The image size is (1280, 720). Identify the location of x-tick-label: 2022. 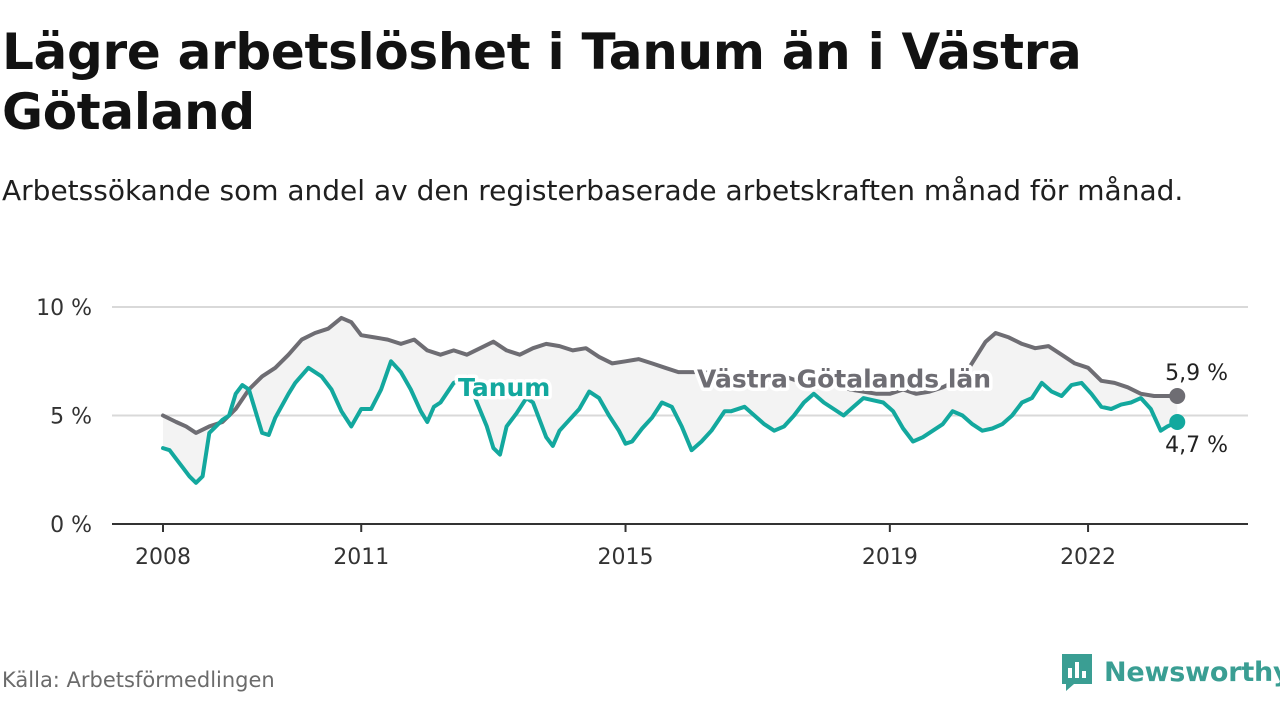
(1088, 557).